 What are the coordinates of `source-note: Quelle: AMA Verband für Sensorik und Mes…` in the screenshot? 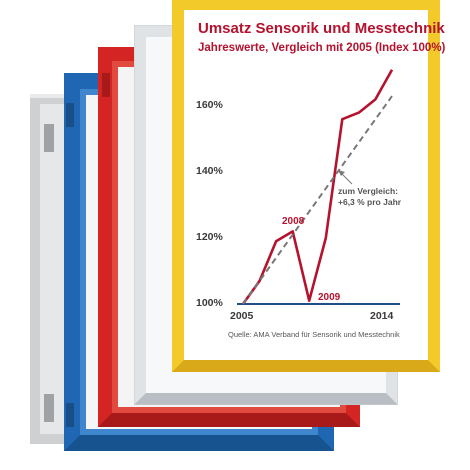 It's located at (314, 334).